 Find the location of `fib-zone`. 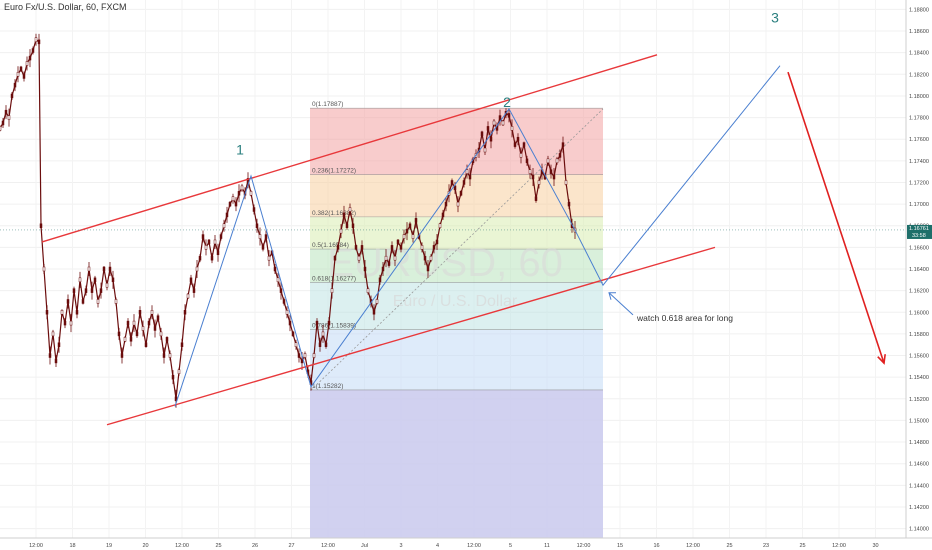

fib-zone is located at coordinates (456, 359).